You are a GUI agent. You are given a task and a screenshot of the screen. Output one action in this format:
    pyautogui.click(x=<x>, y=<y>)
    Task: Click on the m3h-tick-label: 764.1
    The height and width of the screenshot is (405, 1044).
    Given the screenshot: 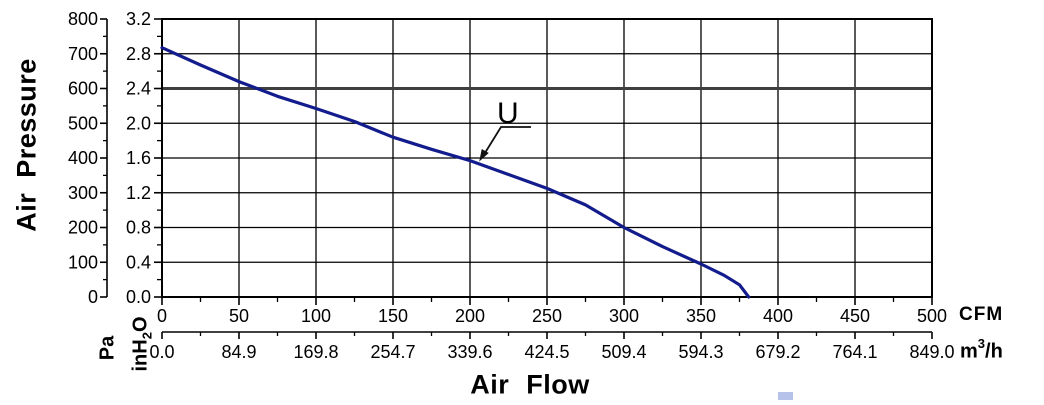 What is the action you would take?
    pyautogui.click(x=854, y=352)
    